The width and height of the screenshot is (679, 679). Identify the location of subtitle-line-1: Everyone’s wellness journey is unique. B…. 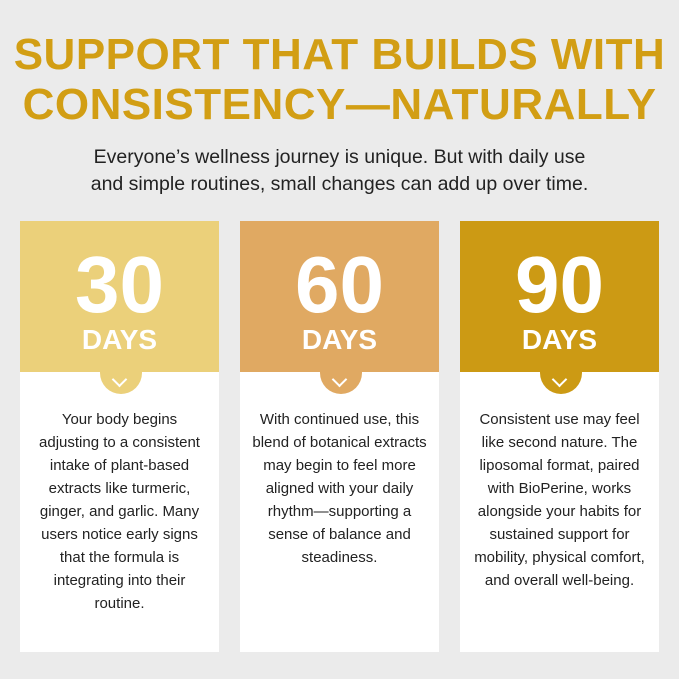
(339, 157).